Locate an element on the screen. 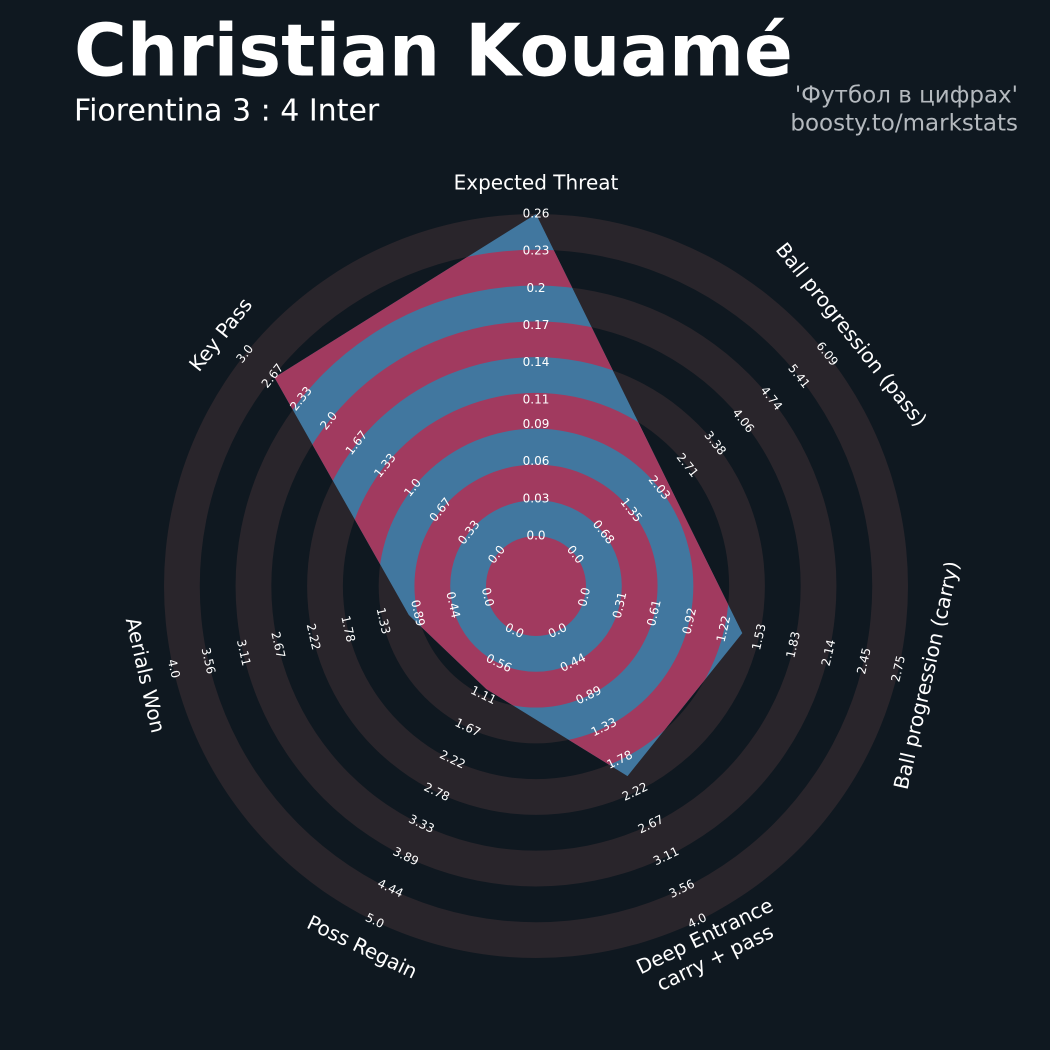 This screenshot has width=1050, height=1050. credit: 'Футбол в цифрах' is located at coordinates (906, 96).